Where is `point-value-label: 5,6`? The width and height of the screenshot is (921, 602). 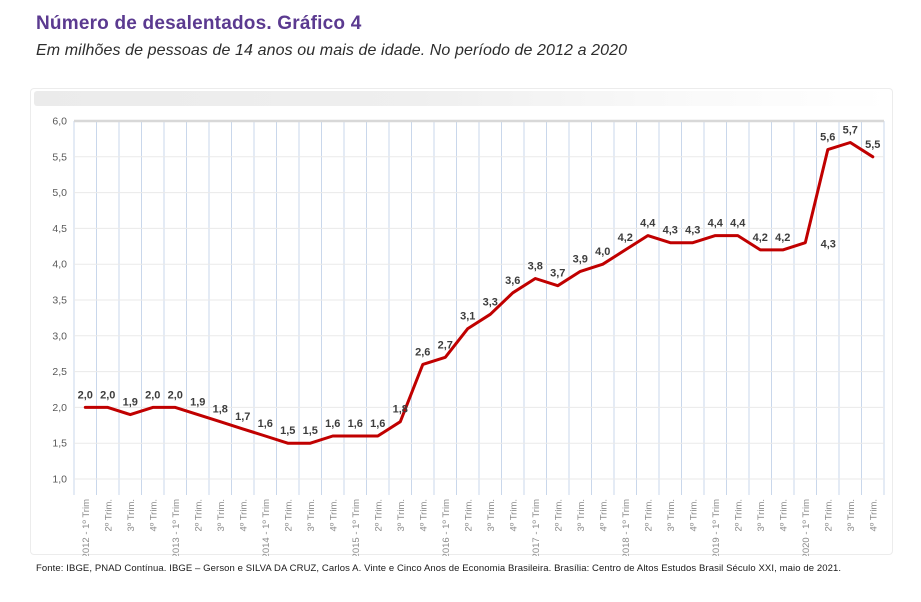 point-value-label: 5,6 is located at coordinates (827, 138).